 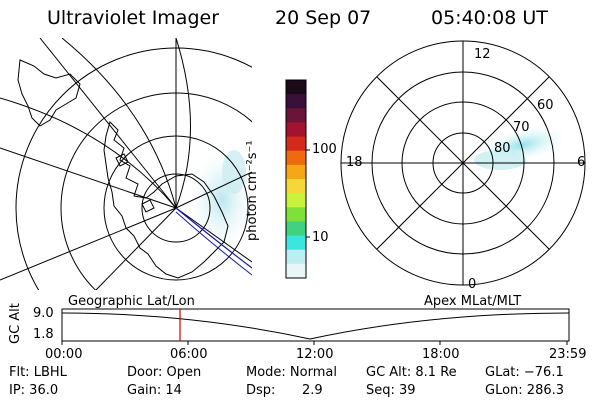 I want to click on colorbar-unit-label: photon cm⁻²s⁻¹, so click(x=252, y=190).